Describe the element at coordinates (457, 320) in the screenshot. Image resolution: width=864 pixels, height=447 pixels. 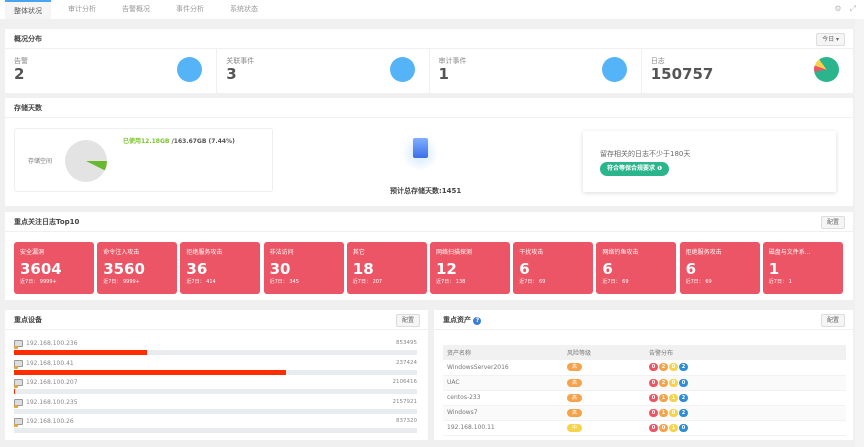
I see `section-title: 重点资产` at that location.